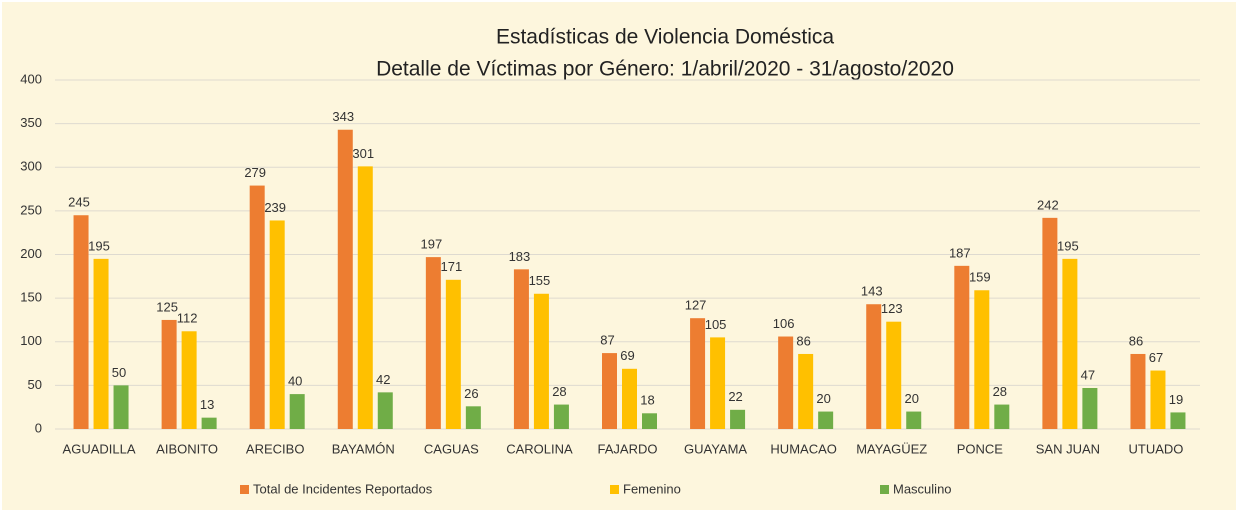  Describe the element at coordinates (451, 266) in the screenshot. I see `data-label: 171` at that location.